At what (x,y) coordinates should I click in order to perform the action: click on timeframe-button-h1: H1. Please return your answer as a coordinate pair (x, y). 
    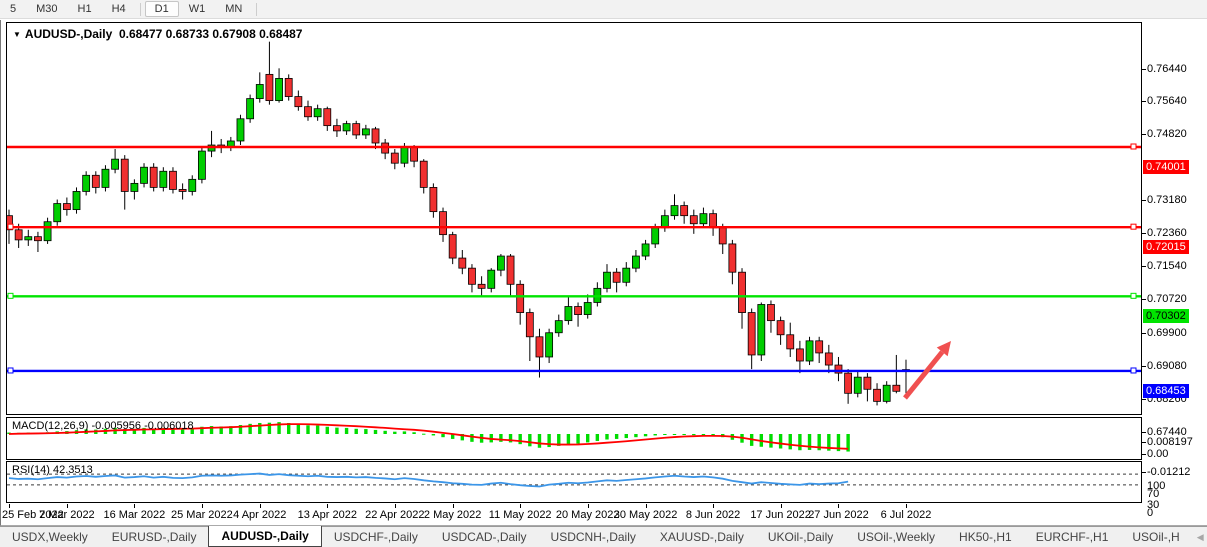
    Looking at the image, I should click on (84, 9).